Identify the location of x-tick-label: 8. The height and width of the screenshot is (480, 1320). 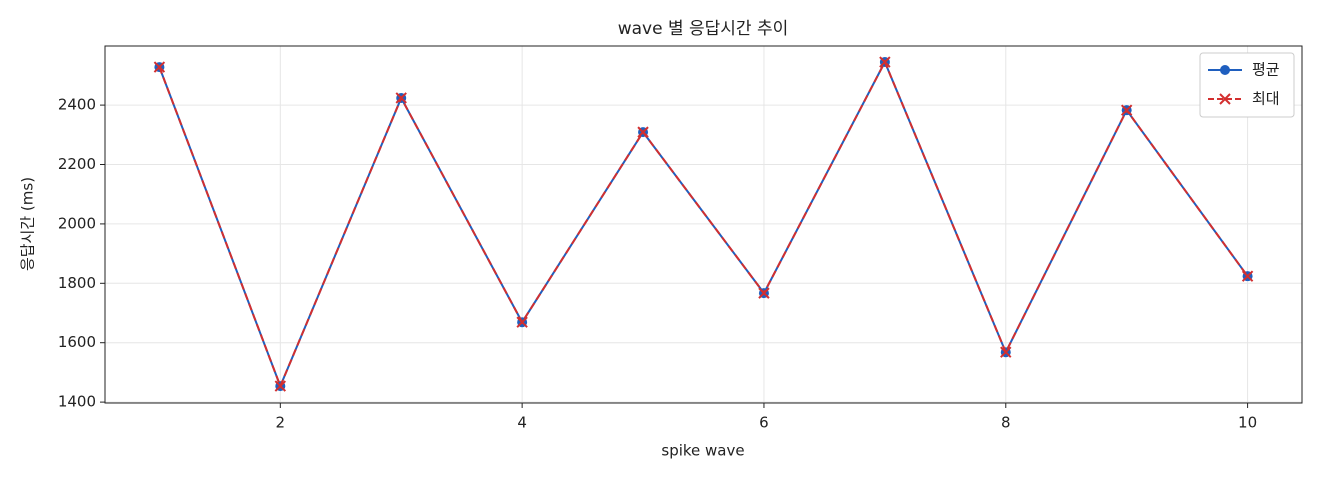
(1006, 423).